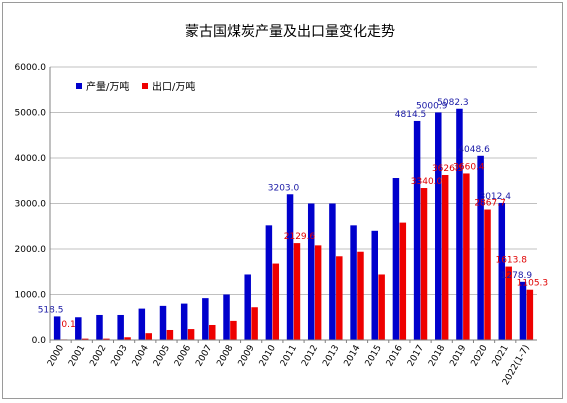 The width and height of the screenshot is (567, 403). What do you see at coordinates (268, 355) in the screenshot?
I see `x-tick-label: 2010` at bounding box center [268, 355].